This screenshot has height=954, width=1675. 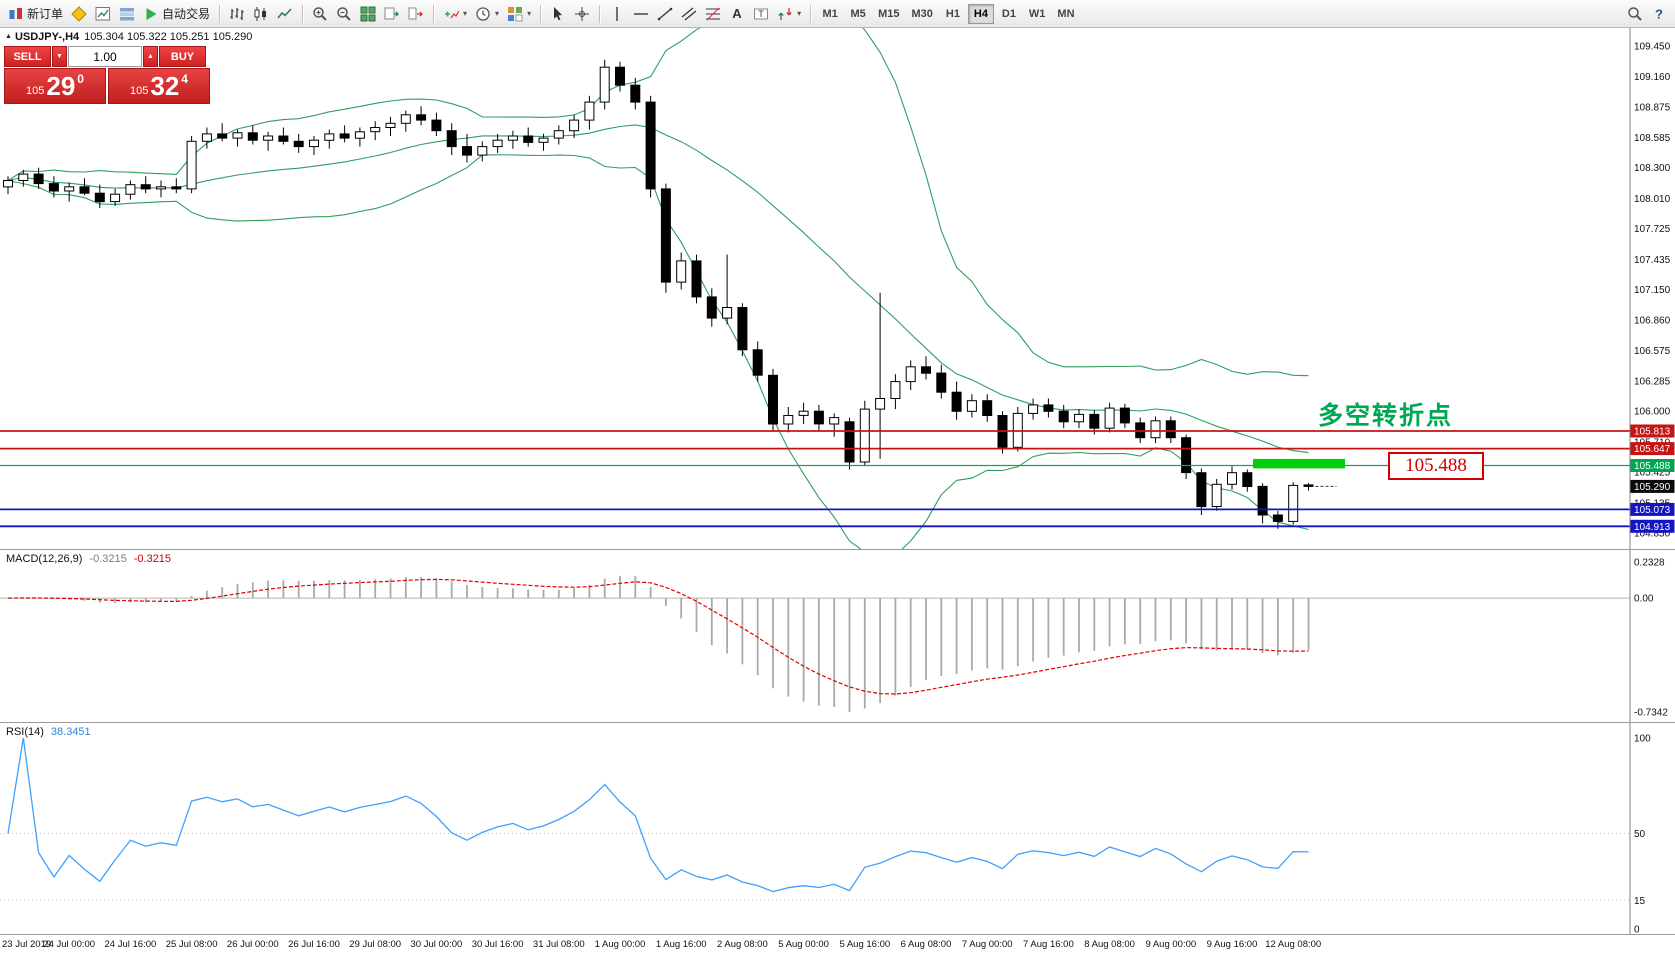 I want to click on text-tool-button: A, so click(x=737, y=14).